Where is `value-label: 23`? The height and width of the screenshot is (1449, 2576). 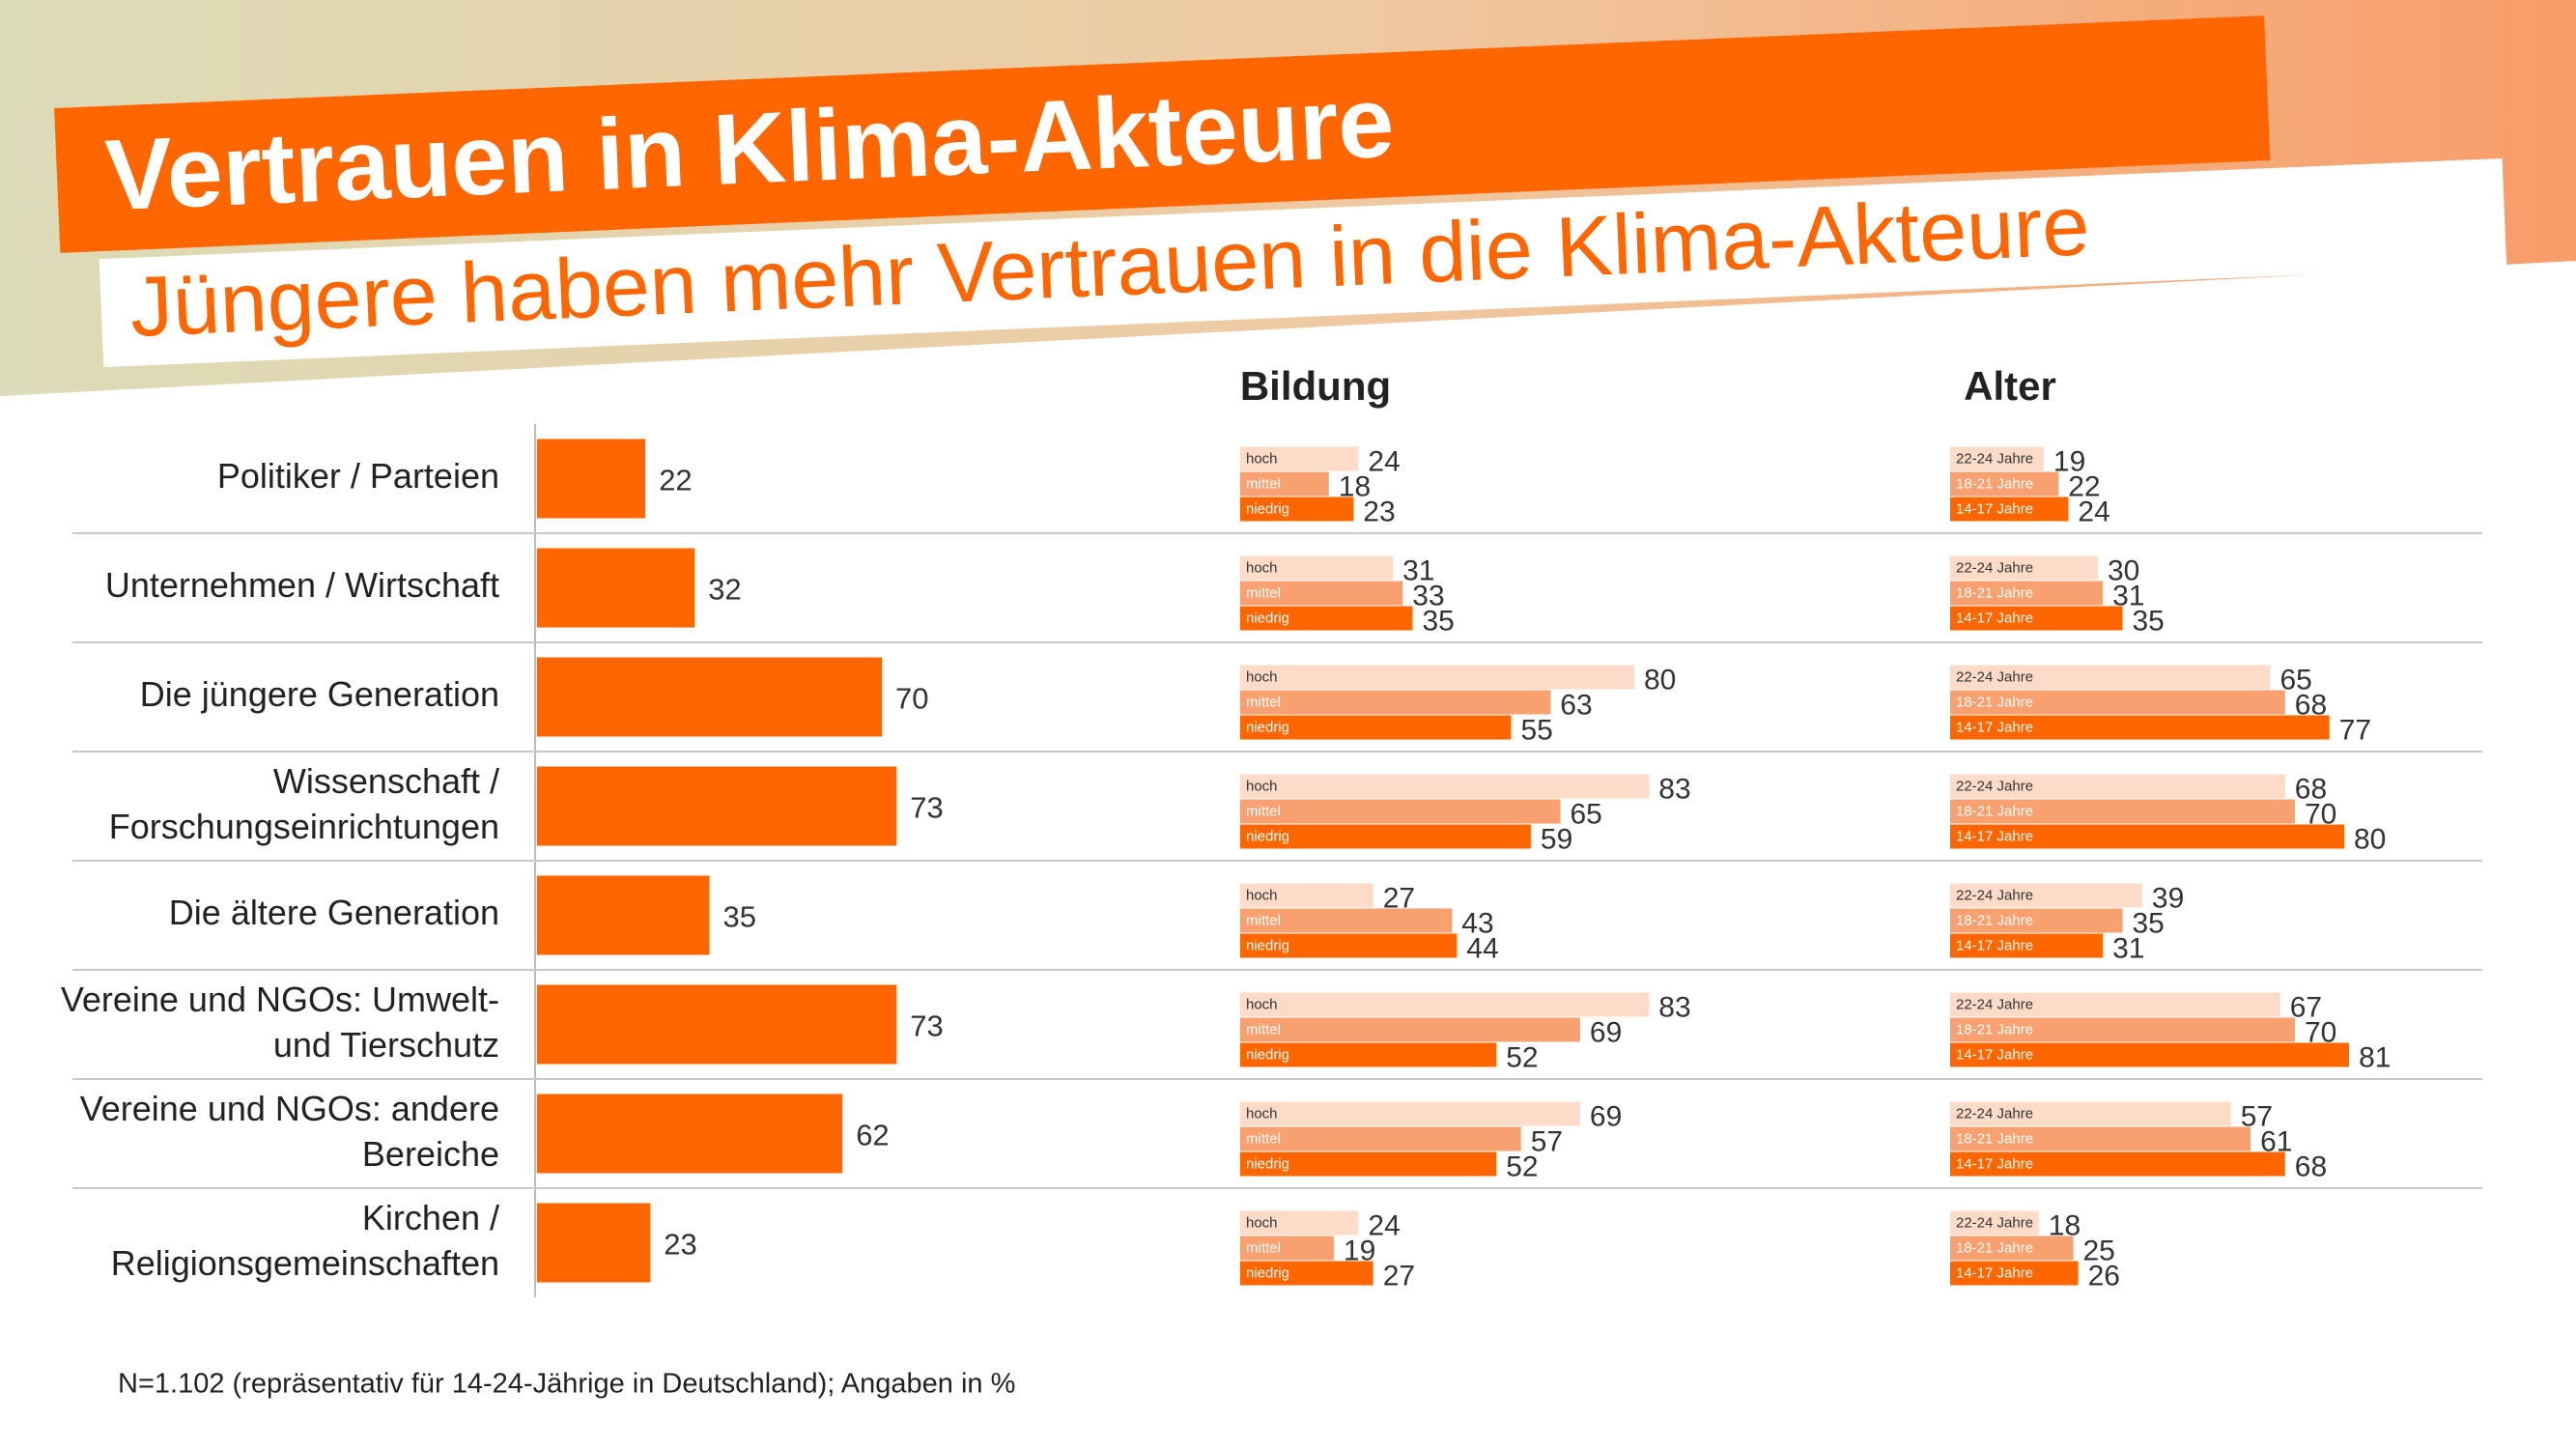
value-label: 23 is located at coordinates (680, 1245).